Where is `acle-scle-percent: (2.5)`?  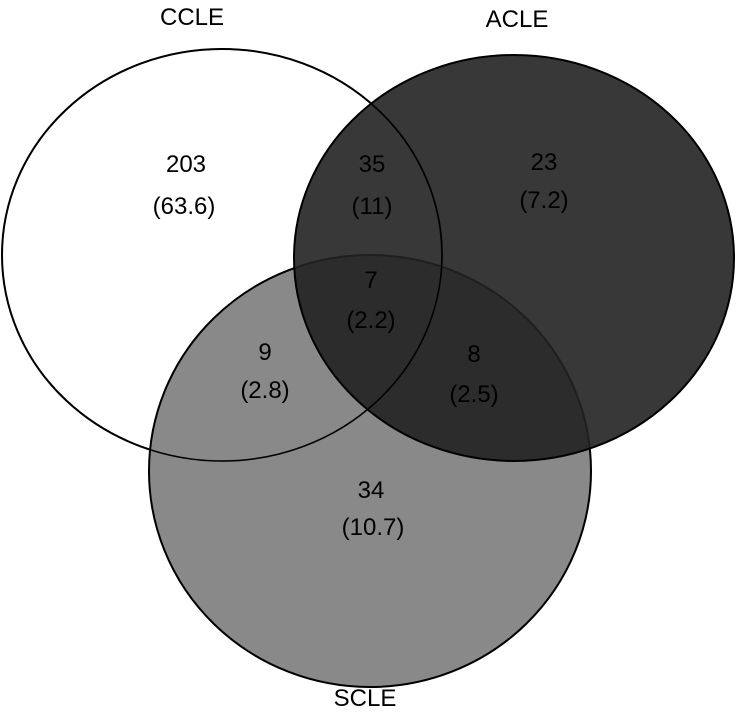 acle-scle-percent: (2.5) is located at coordinates (473, 394).